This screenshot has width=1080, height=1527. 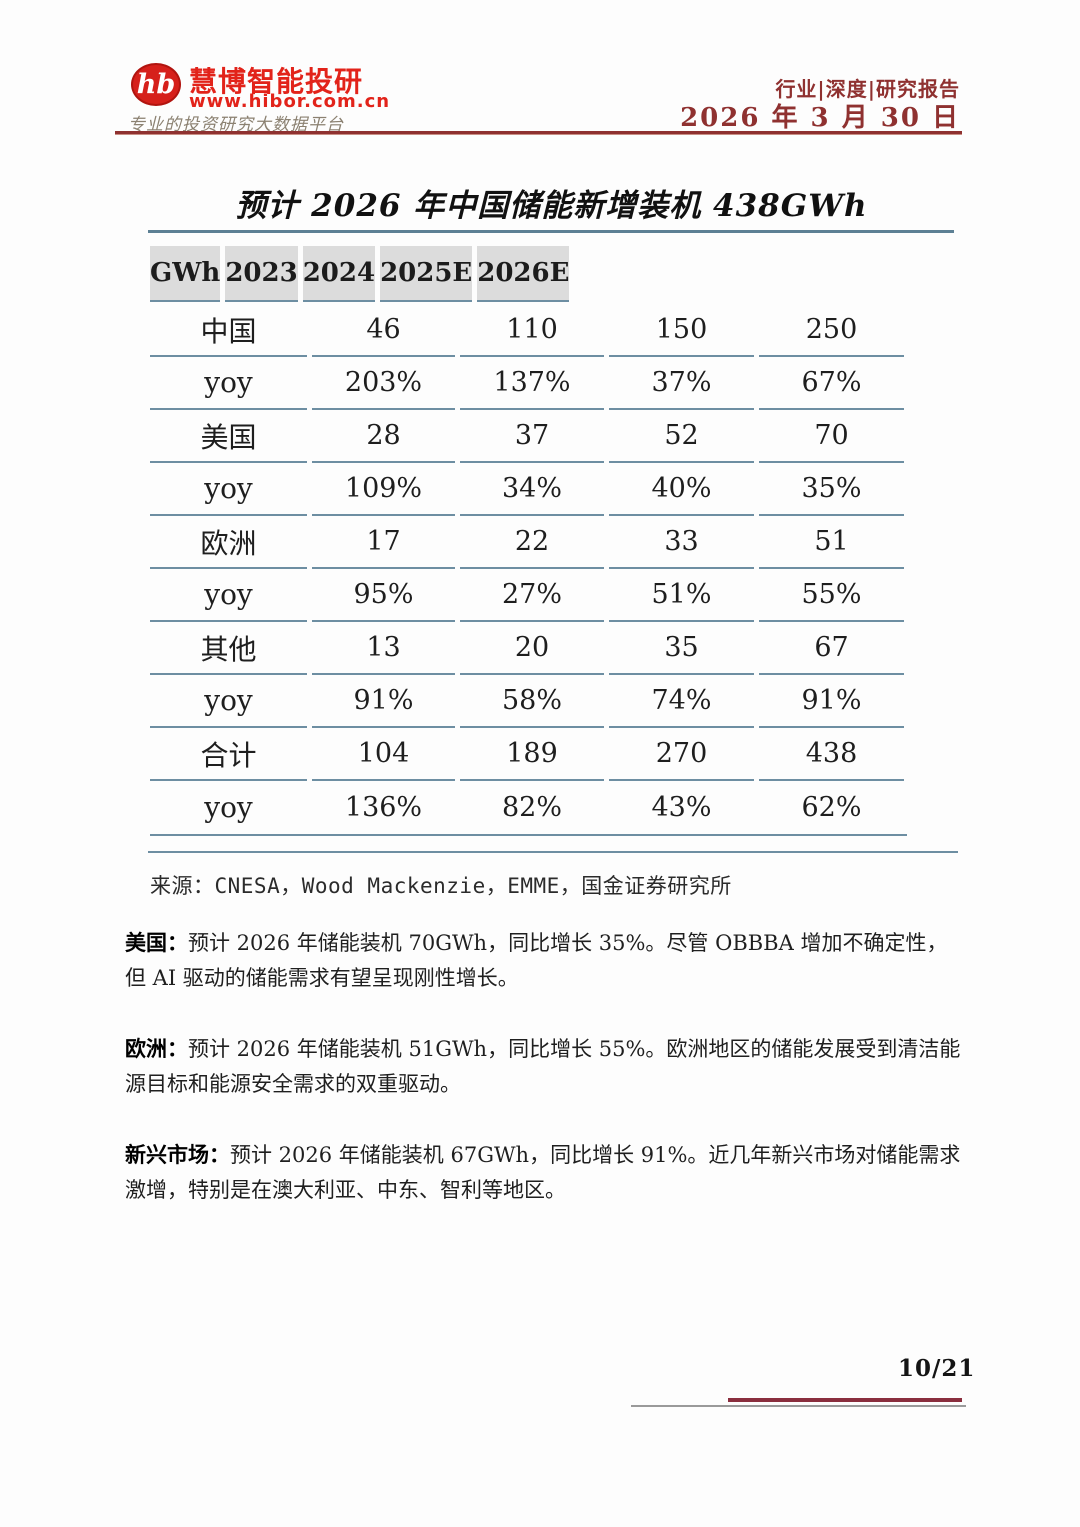 I want to click on table-cell: 203%, so click(x=383, y=383).